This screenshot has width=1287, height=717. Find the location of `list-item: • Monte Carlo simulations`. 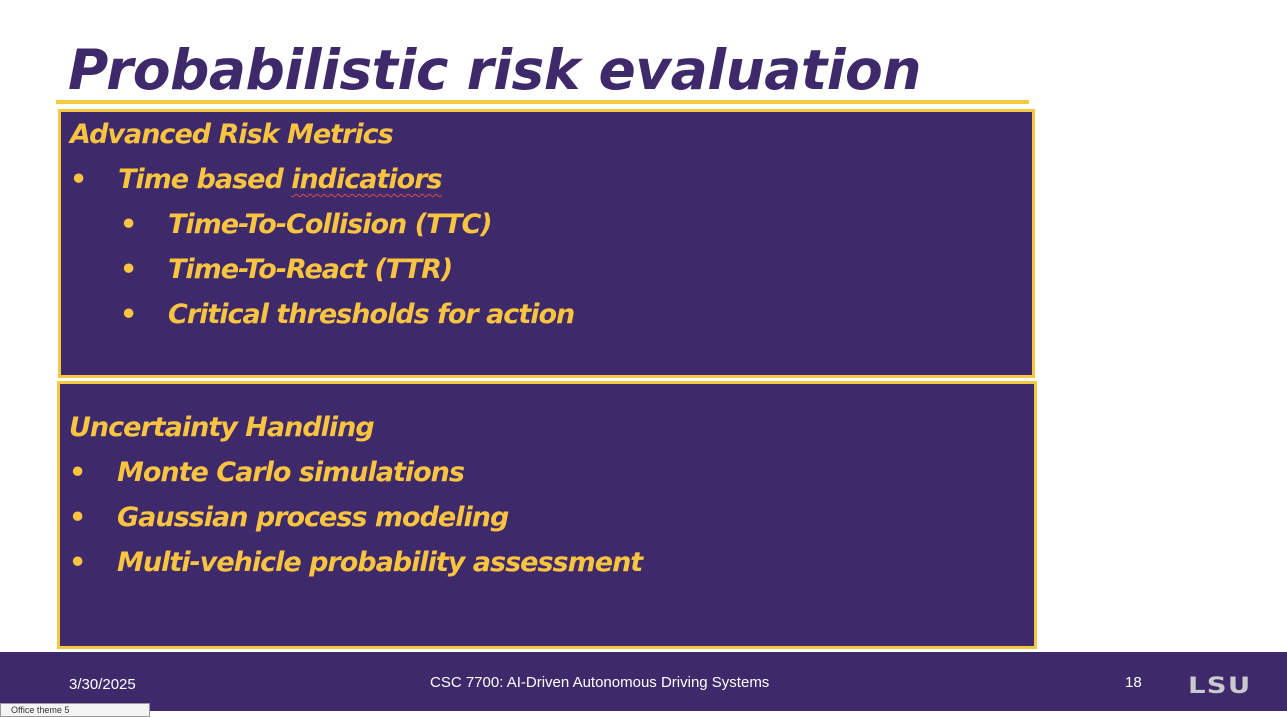

list-item: • Monte Carlo simulations is located at coordinates (267, 472).